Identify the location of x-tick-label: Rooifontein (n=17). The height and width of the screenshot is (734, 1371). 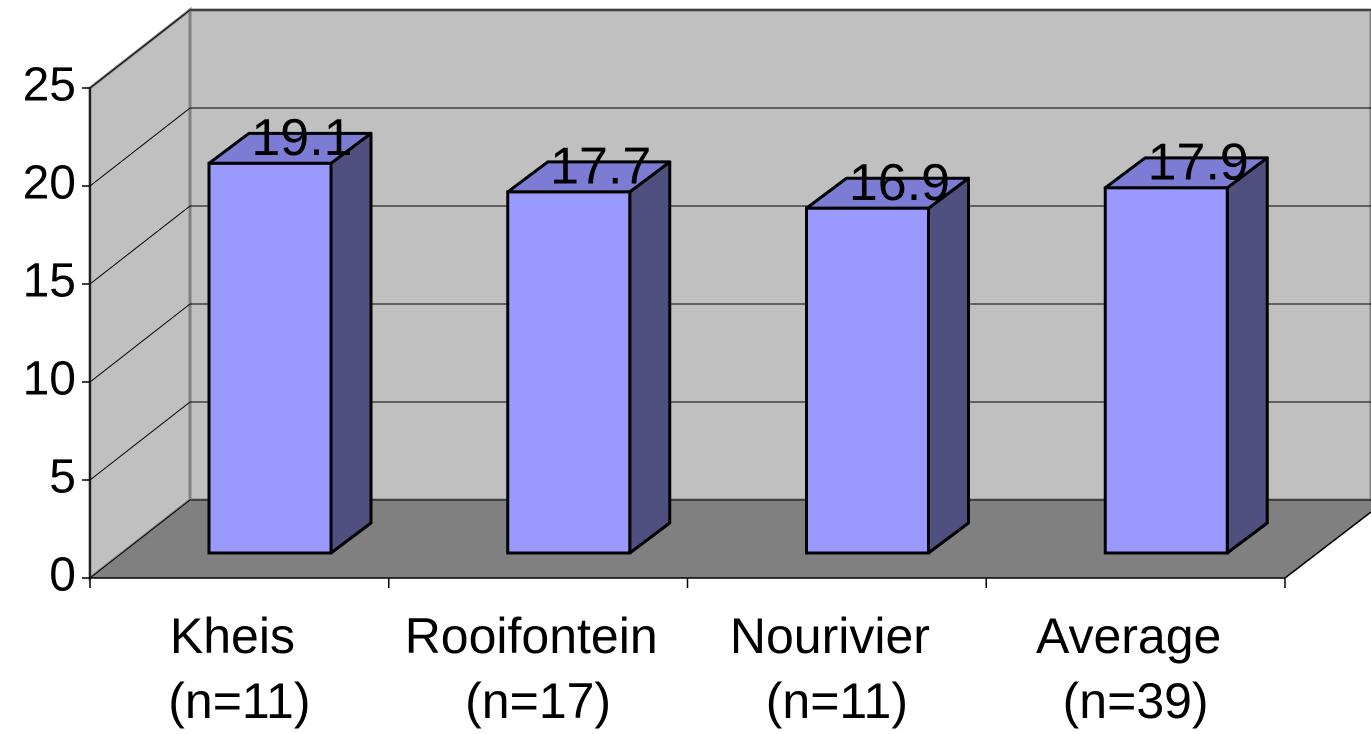
(538, 668).